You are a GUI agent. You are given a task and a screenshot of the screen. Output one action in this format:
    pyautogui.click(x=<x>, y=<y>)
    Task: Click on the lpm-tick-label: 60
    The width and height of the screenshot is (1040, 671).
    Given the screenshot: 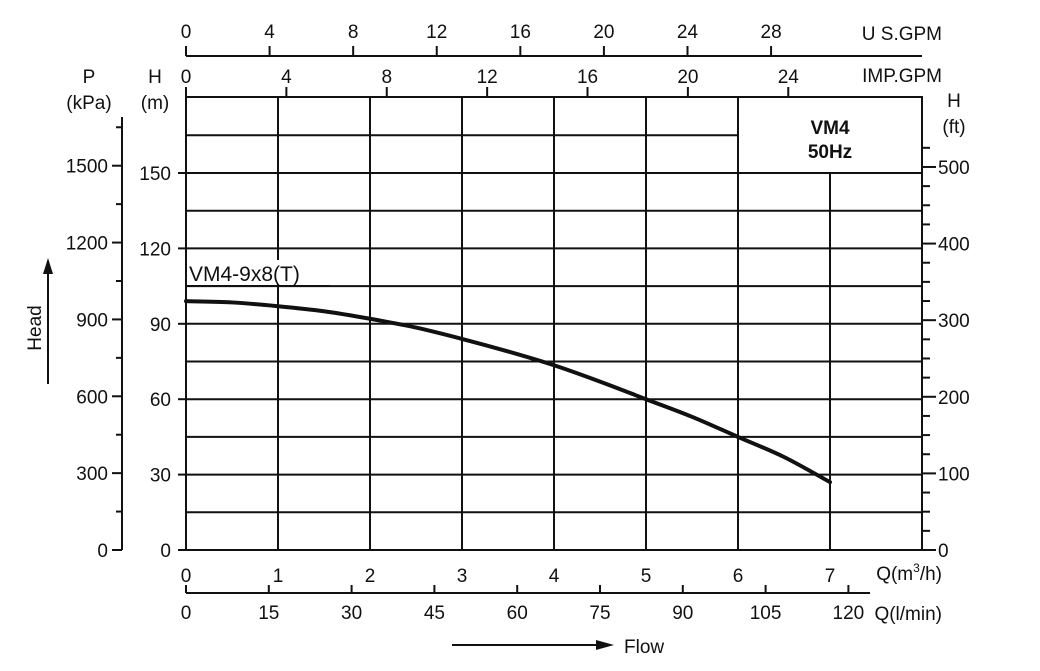 What is the action you would take?
    pyautogui.click(x=517, y=613)
    